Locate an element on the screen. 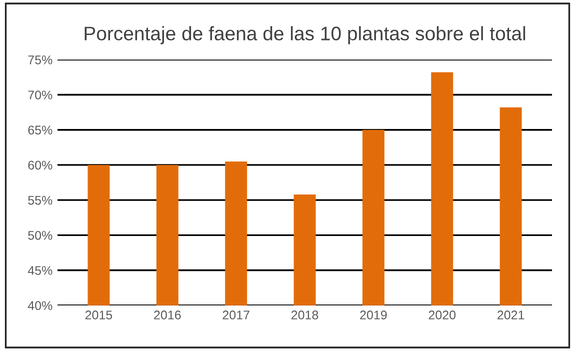 The width and height of the screenshot is (575, 351). y-tick-label: 65% is located at coordinates (40, 130).